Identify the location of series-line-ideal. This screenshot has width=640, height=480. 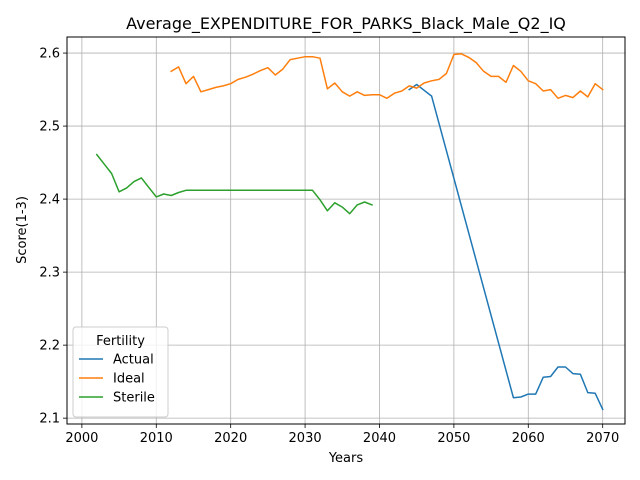
(387, 76).